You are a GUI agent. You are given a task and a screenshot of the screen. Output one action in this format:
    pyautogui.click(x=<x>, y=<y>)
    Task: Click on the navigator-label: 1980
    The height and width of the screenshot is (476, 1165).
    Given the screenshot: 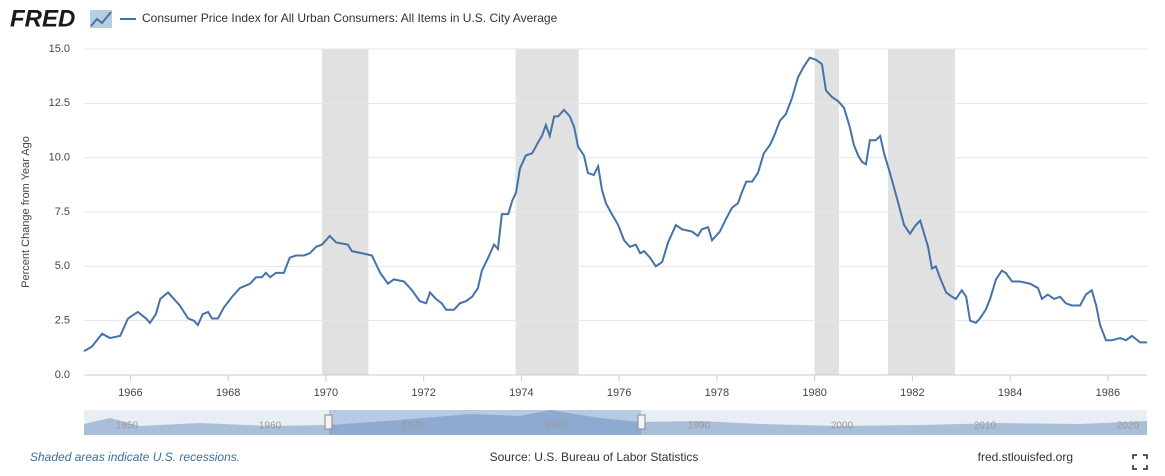 What is the action you would take?
    pyautogui.click(x=556, y=426)
    